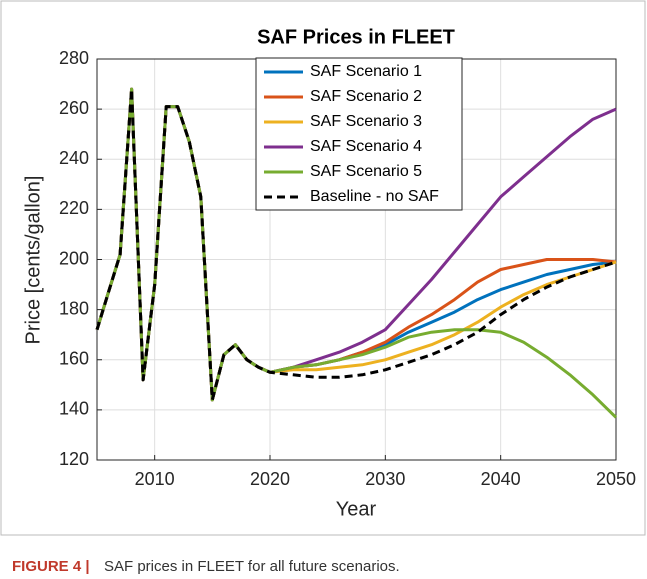 The image size is (647, 579). What do you see at coordinates (74, 459) in the screenshot?
I see `y-tick-label: 120` at bounding box center [74, 459].